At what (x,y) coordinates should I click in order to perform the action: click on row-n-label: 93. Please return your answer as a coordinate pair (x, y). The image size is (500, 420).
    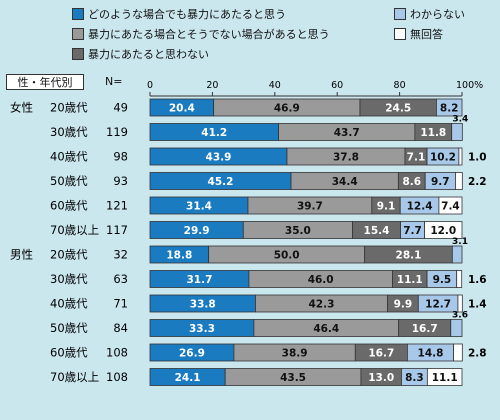
    Looking at the image, I should click on (120, 181).